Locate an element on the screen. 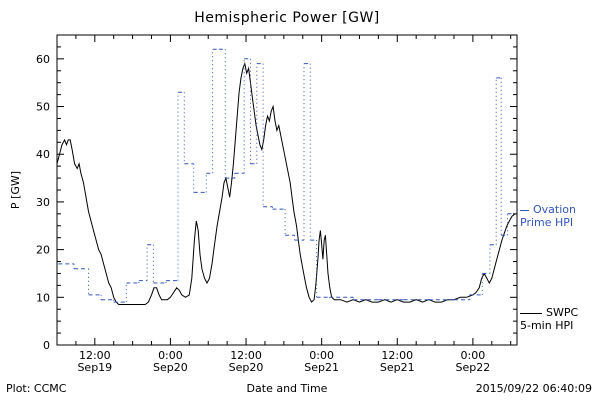 This screenshot has height=400, width=600. svg-text: 10 is located at coordinates (43, 297).